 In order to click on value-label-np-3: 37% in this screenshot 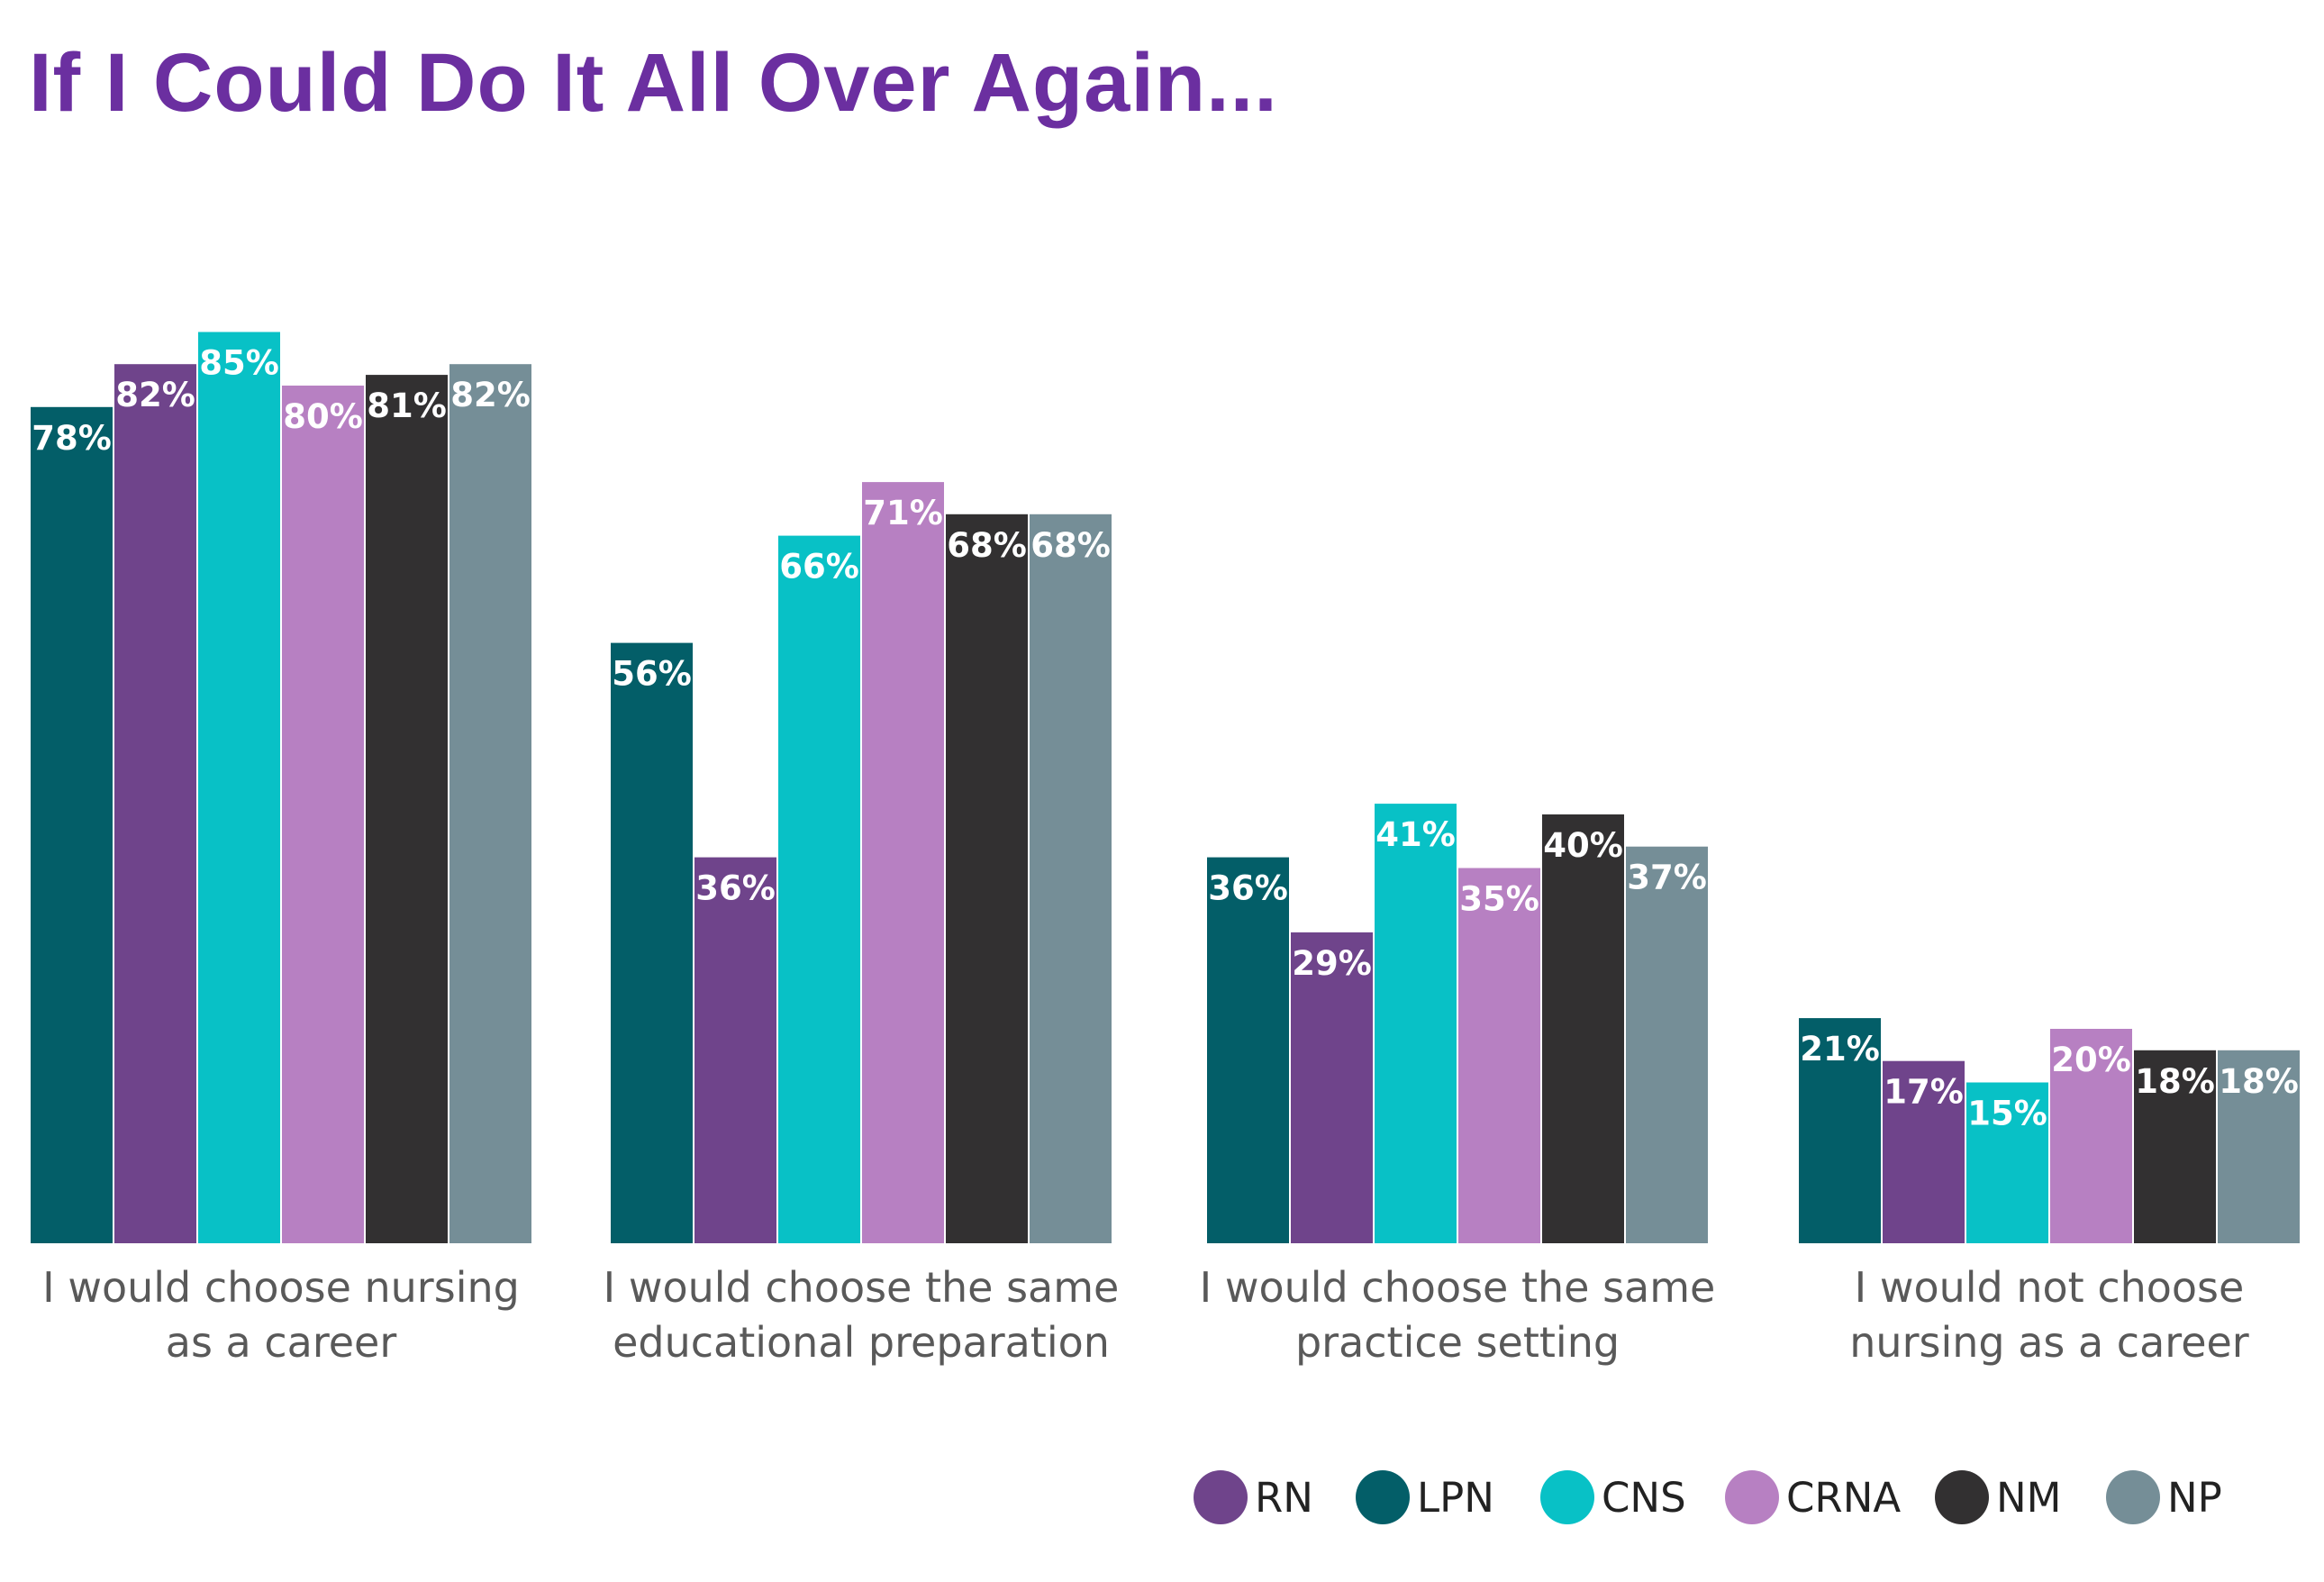, I will do `click(1667, 878)`.